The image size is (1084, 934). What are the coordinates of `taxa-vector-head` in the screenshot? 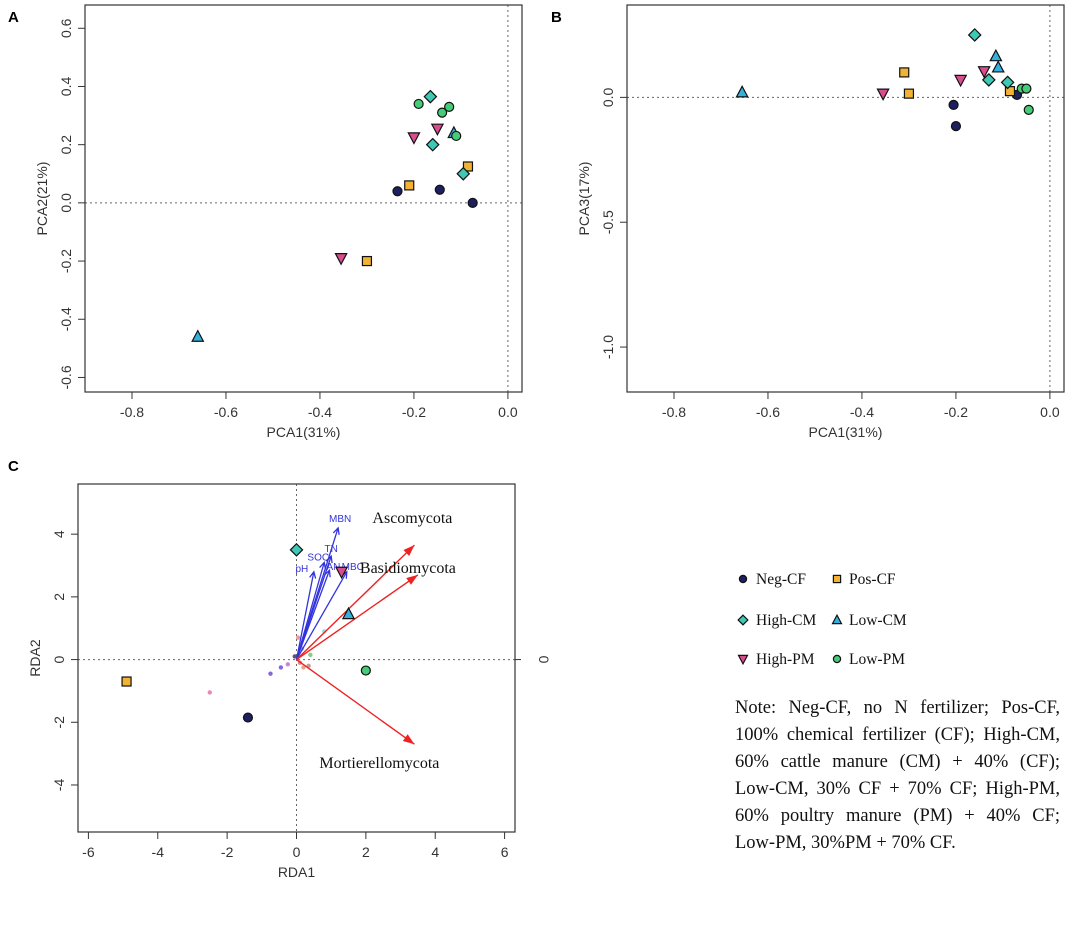 It's located at (408, 739).